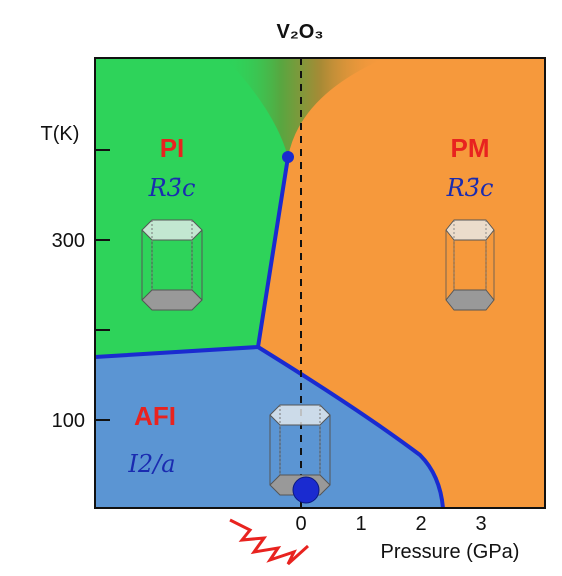 The image size is (562, 576). Describe the element at coordinates (420, 524) in the screenshot. I see `x-tick-label: 2` at that location.